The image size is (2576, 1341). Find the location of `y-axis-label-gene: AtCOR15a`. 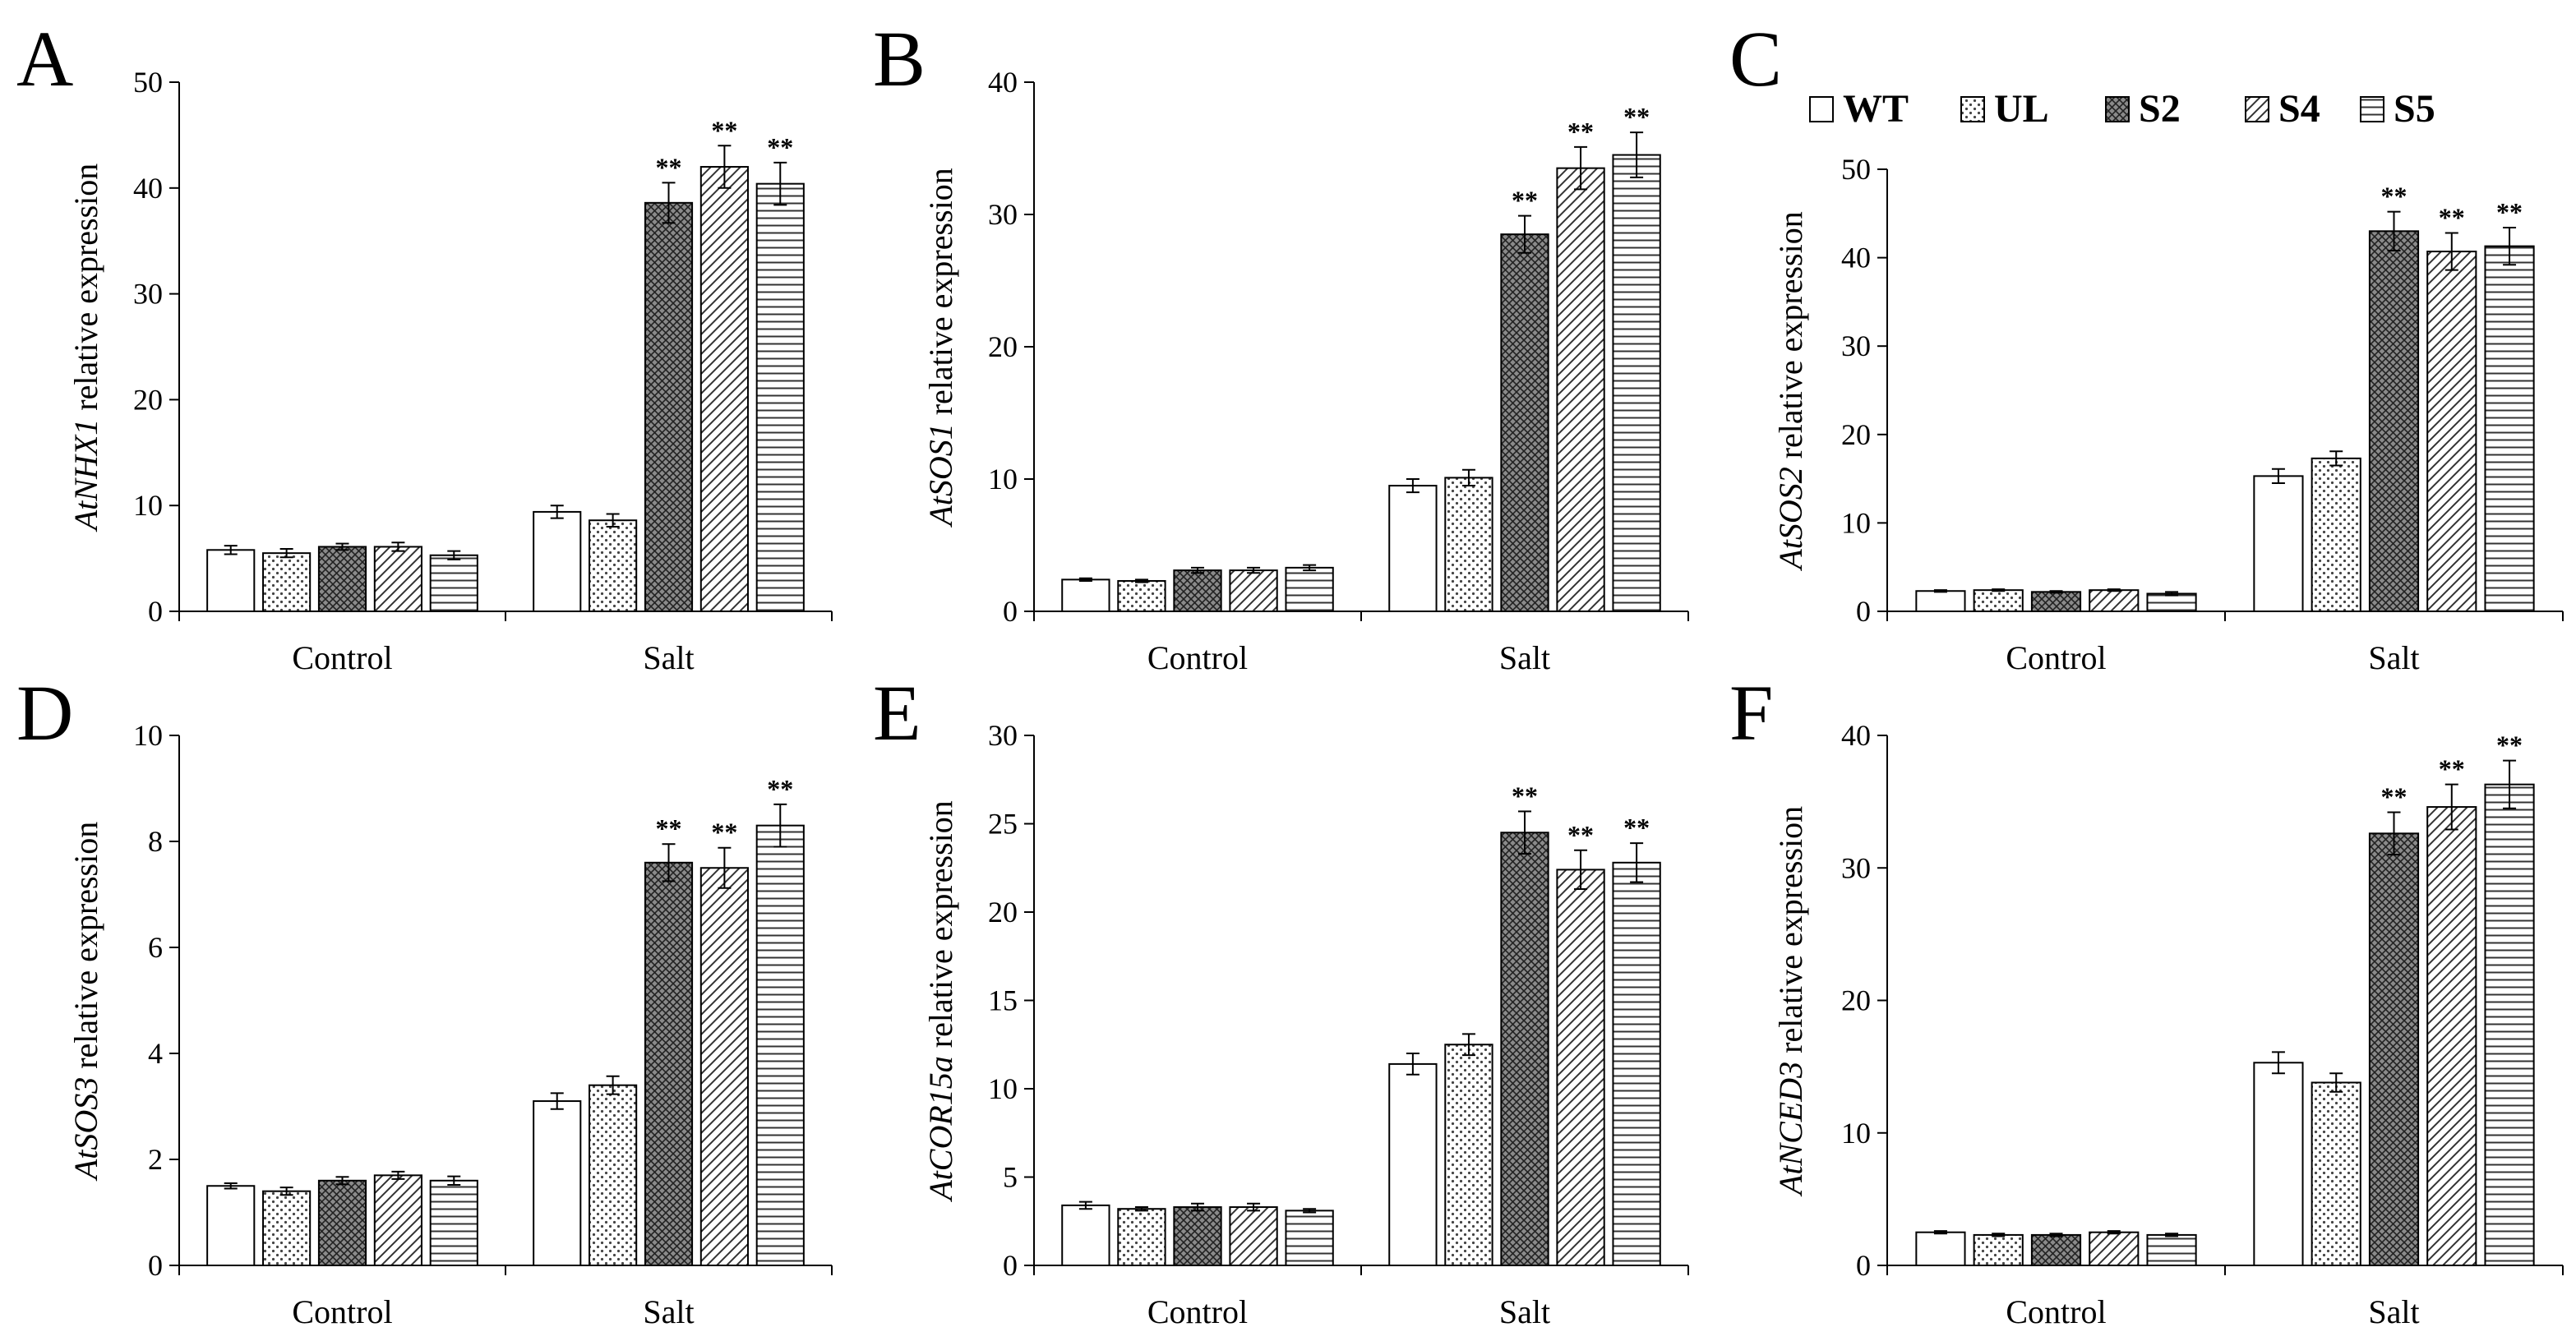

y-axis-label-gene: AtCOR15a is located at coordinates (940, 1129).